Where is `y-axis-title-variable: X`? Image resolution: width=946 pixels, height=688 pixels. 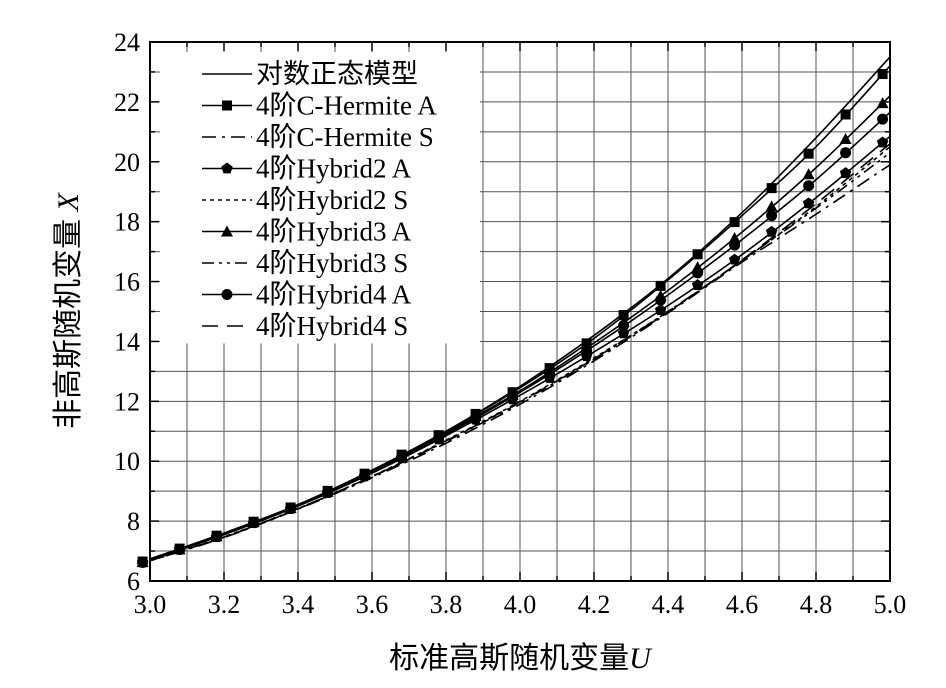
y-axis-title-variable: X is located at coordinates (68, 201).